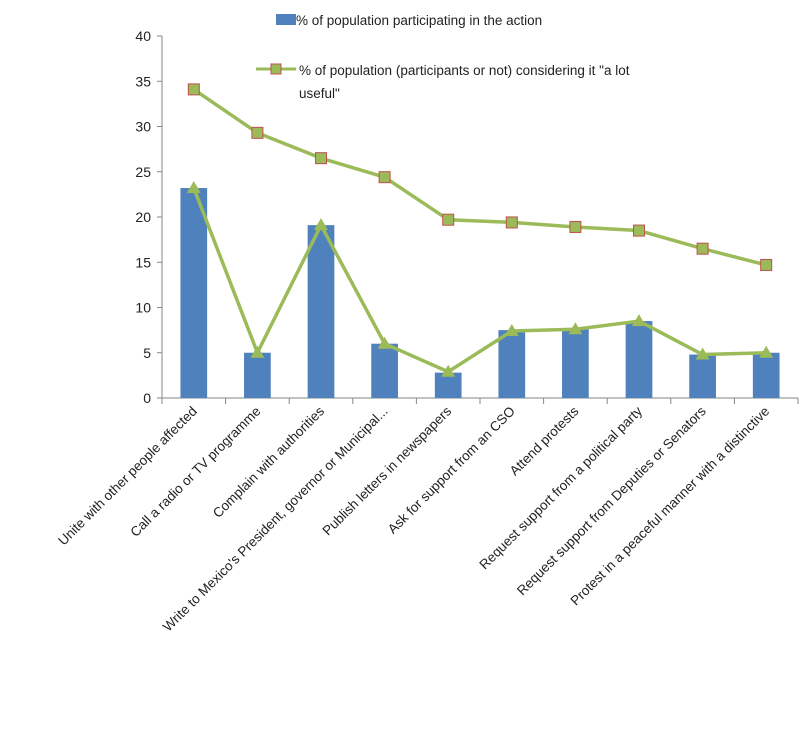 This screenshot has height=729, width=802. What do you see at coordinates (195, 472) in the screenshot?
I see `category-label: Call a radio or TV programme` at bounding box center [195, 472].